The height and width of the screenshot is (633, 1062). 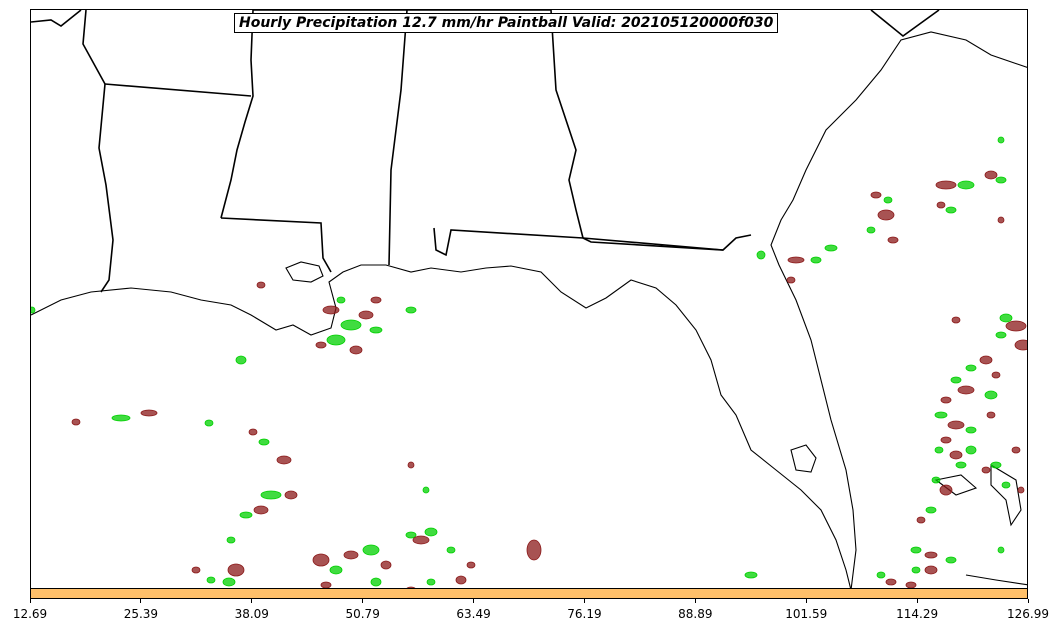 I want to click on border-tx-la, so click(x=106, y=188).